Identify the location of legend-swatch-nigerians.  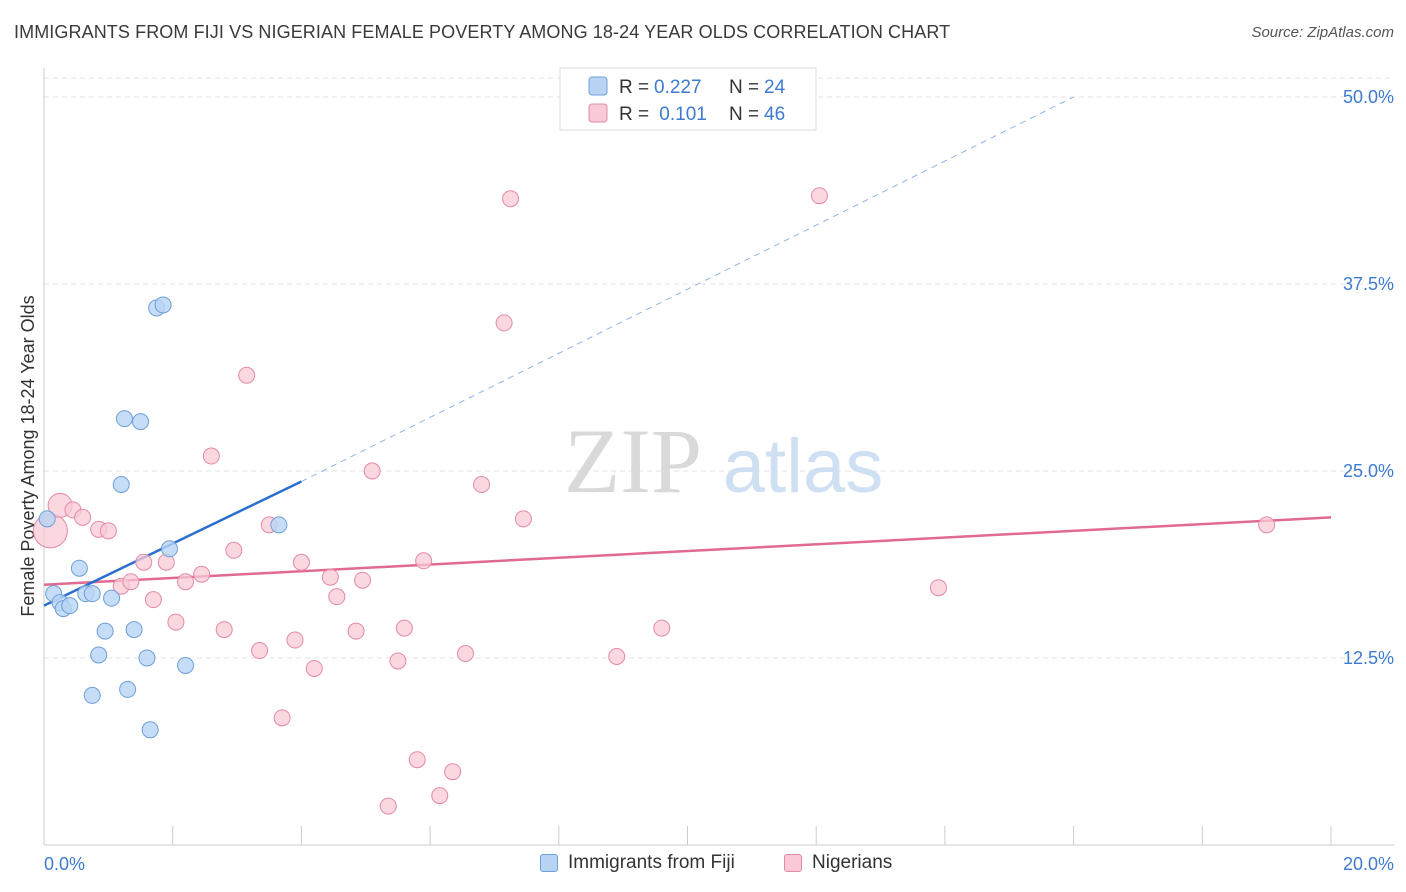
(793, 863).